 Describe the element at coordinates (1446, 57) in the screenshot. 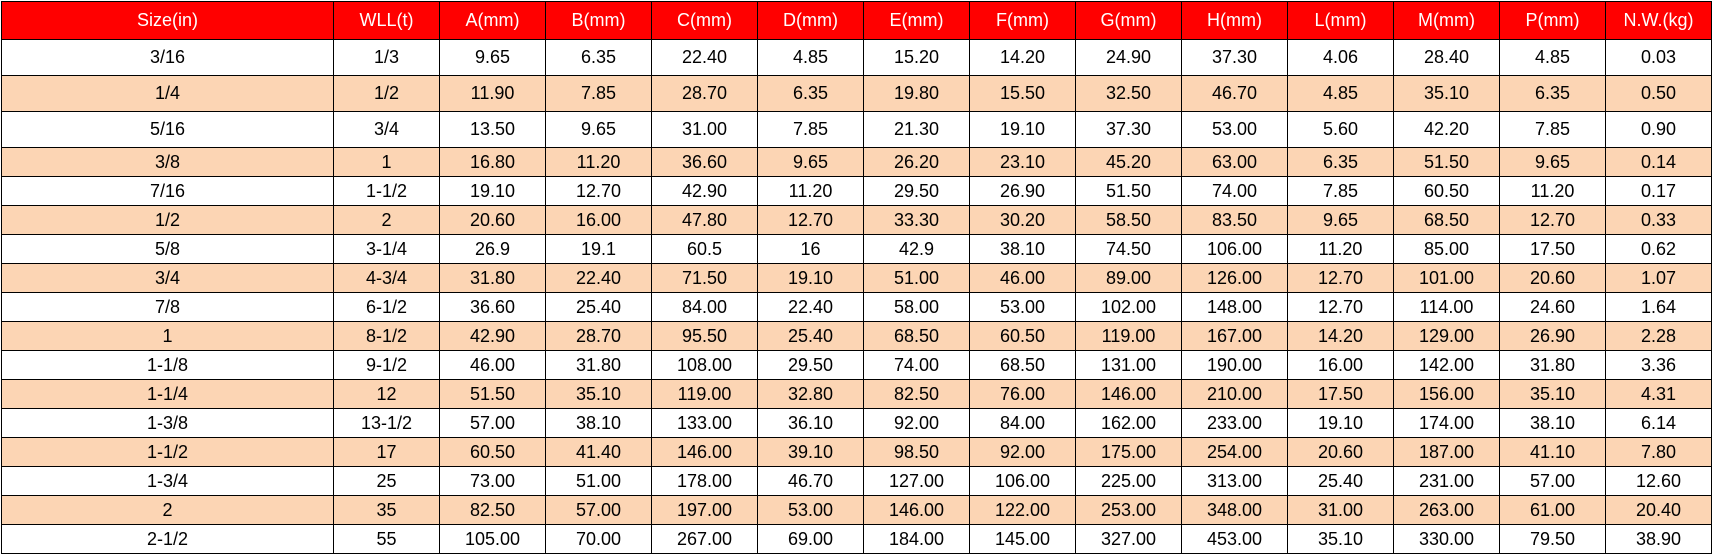

I see `table-cell: 28.40` at that location.